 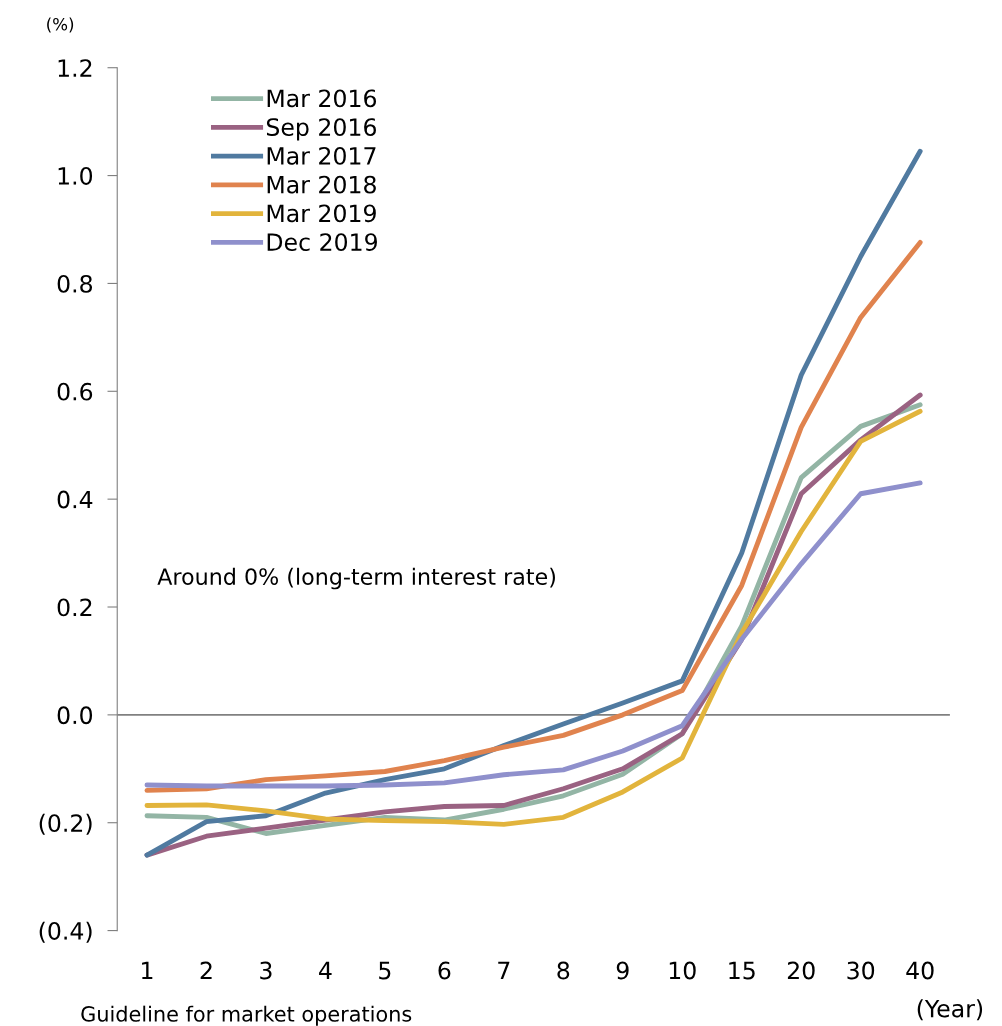 I want to click on y-tick-label: 0.2, so click(x=74, y=607).